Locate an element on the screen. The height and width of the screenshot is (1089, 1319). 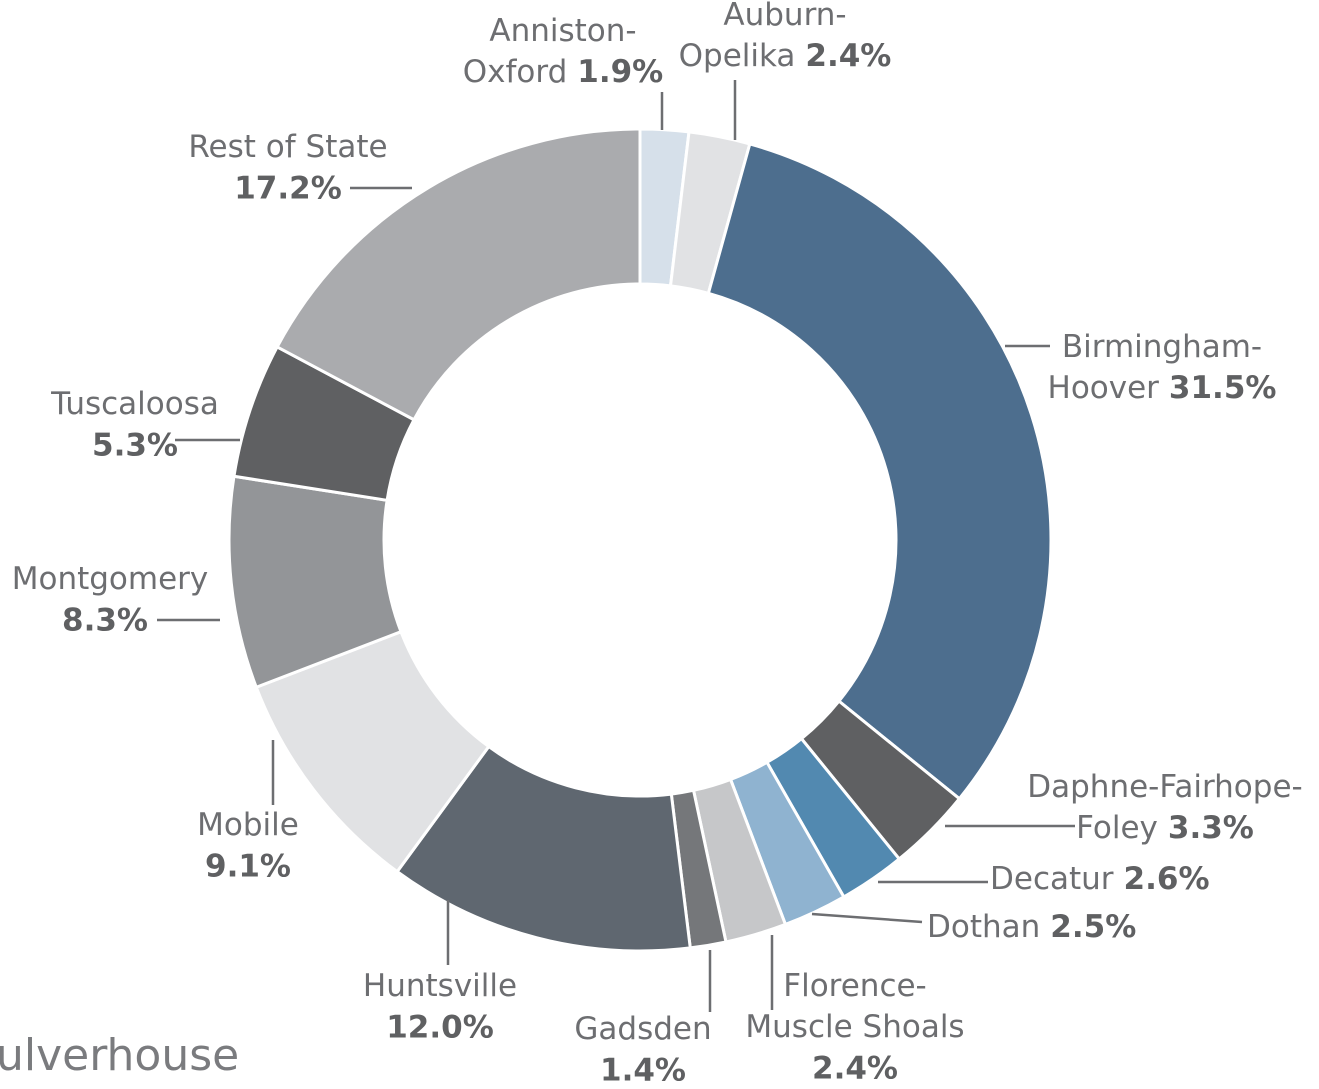
slice-label: Florence- is located at coordinates (855, 986).